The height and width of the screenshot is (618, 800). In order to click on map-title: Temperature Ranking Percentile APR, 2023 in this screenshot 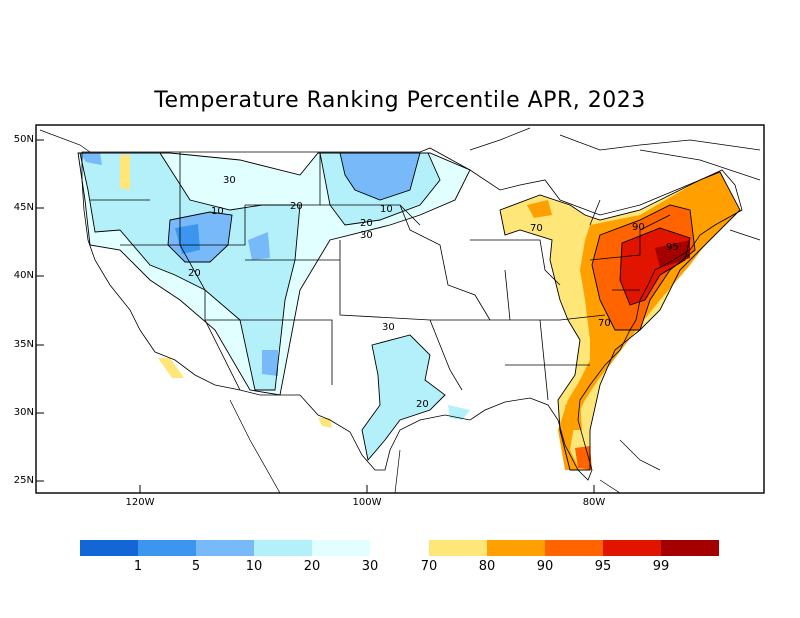, I will do `click(400, 100)`.